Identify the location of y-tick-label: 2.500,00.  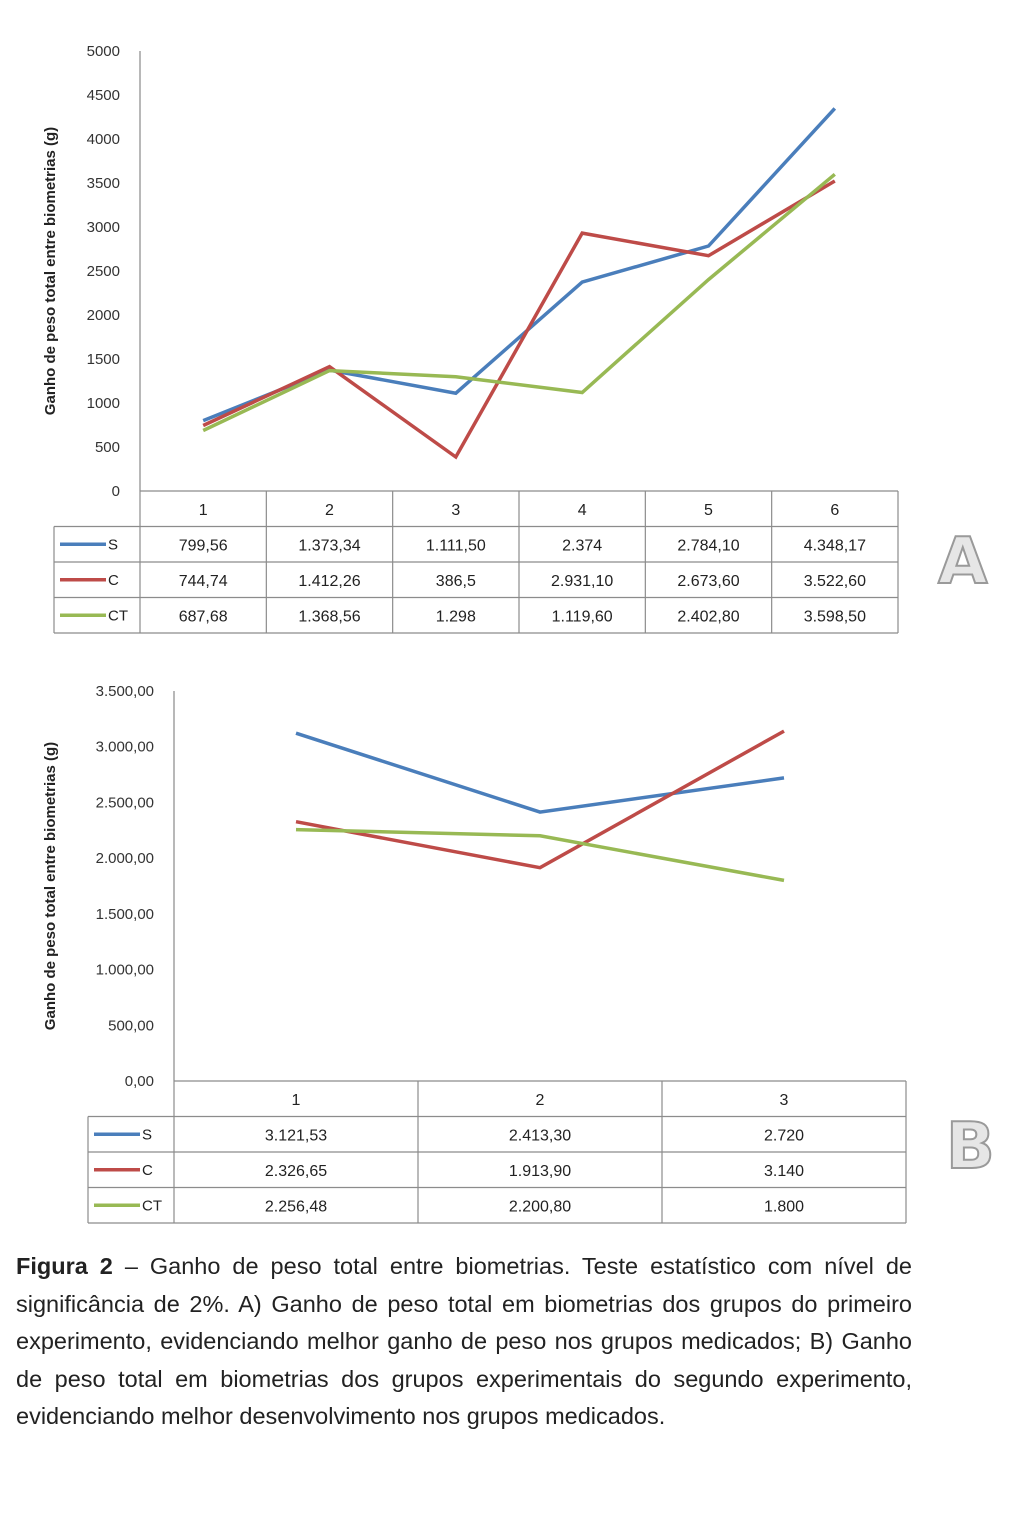
(125, 802).